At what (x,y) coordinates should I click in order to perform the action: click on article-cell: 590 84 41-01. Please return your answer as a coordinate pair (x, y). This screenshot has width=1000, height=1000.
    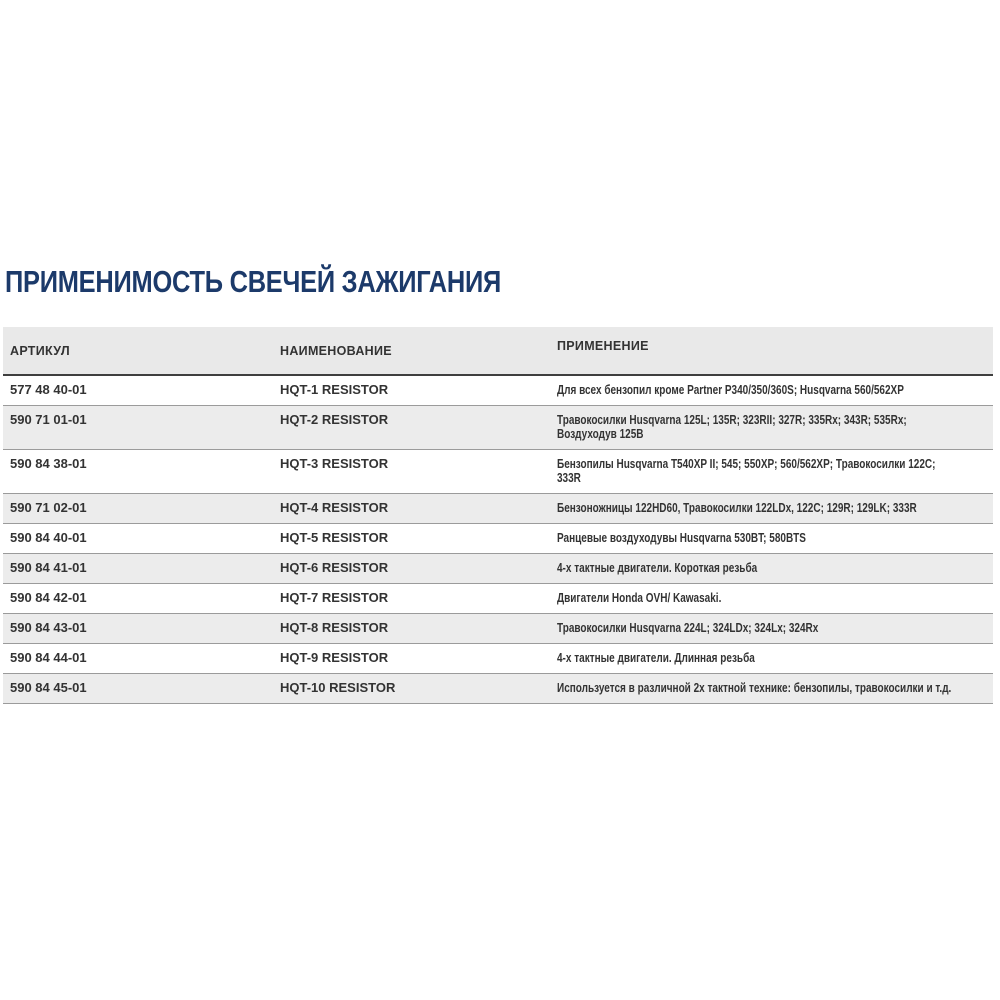
    Looking at the image, I should click on (138, 568).